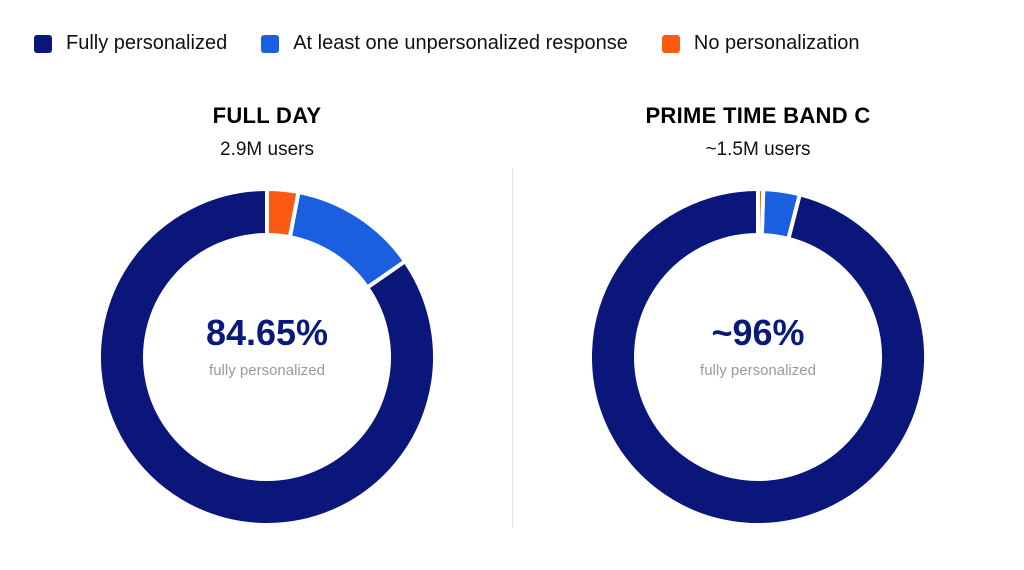 The image size is (1024, 570). I want to click on center-value: 84.65%, so click(267, 332).